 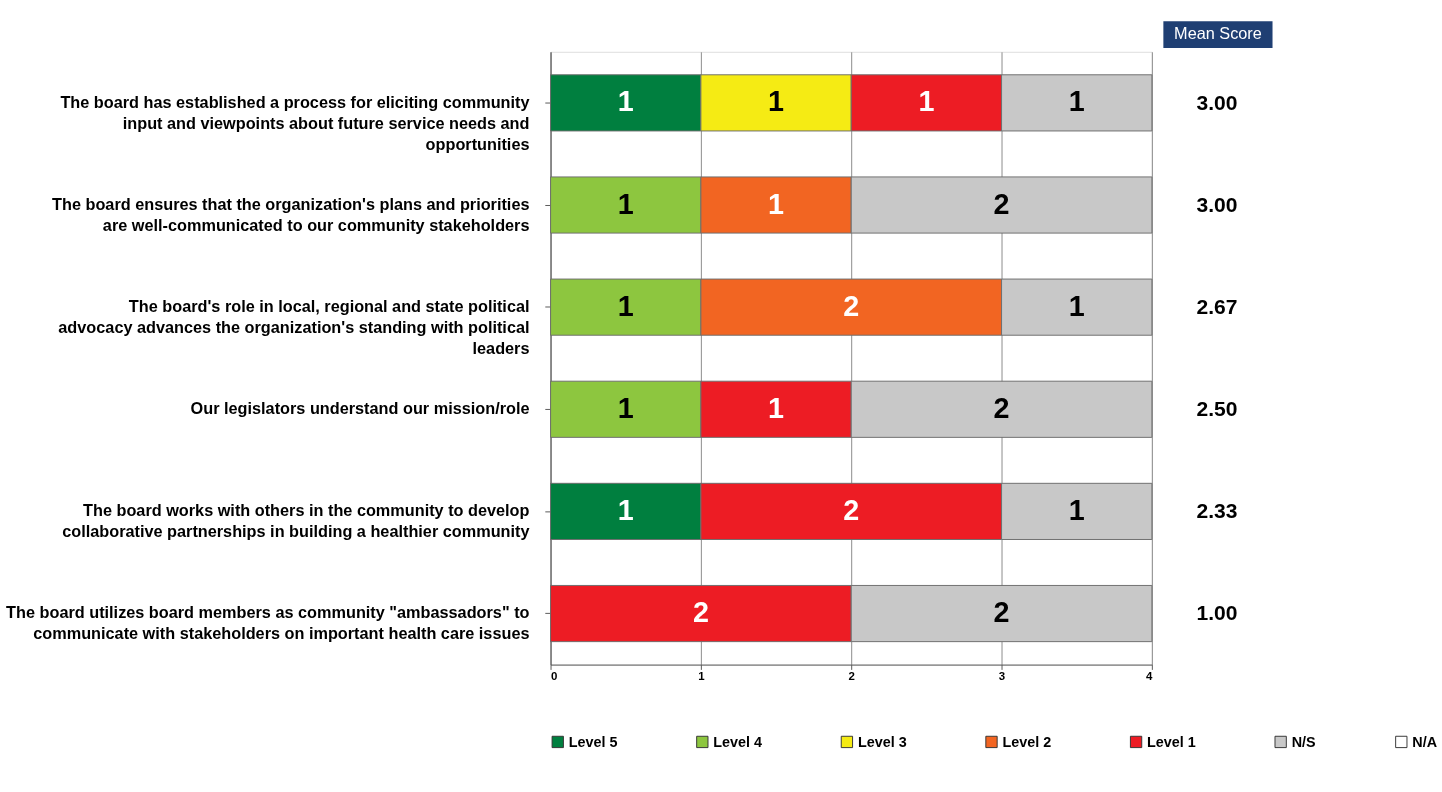 What do you see at coordinates (1304, 741) in the screenshot?
I see `legend-label: N/S` at bounding box center [1304, 741].